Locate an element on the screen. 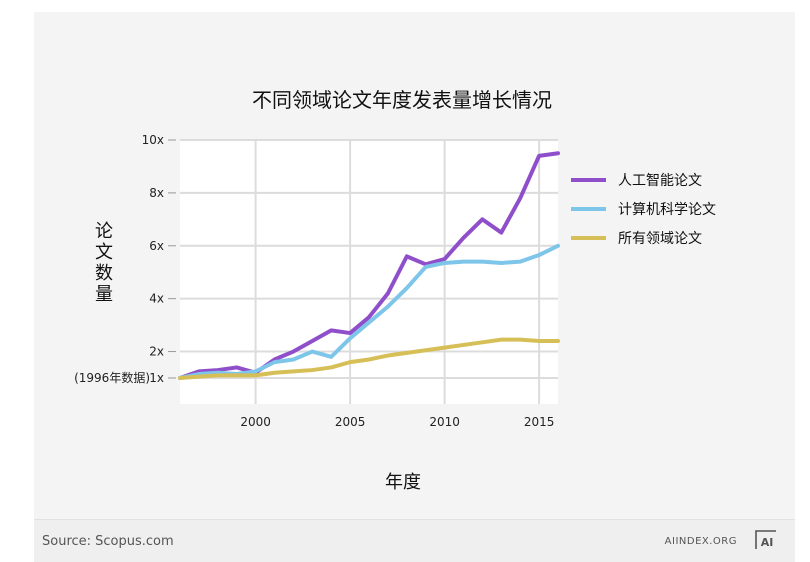 This screenshot has width=810, height=562. x-tick-label: 2010 is located at coordinates (444, 422).